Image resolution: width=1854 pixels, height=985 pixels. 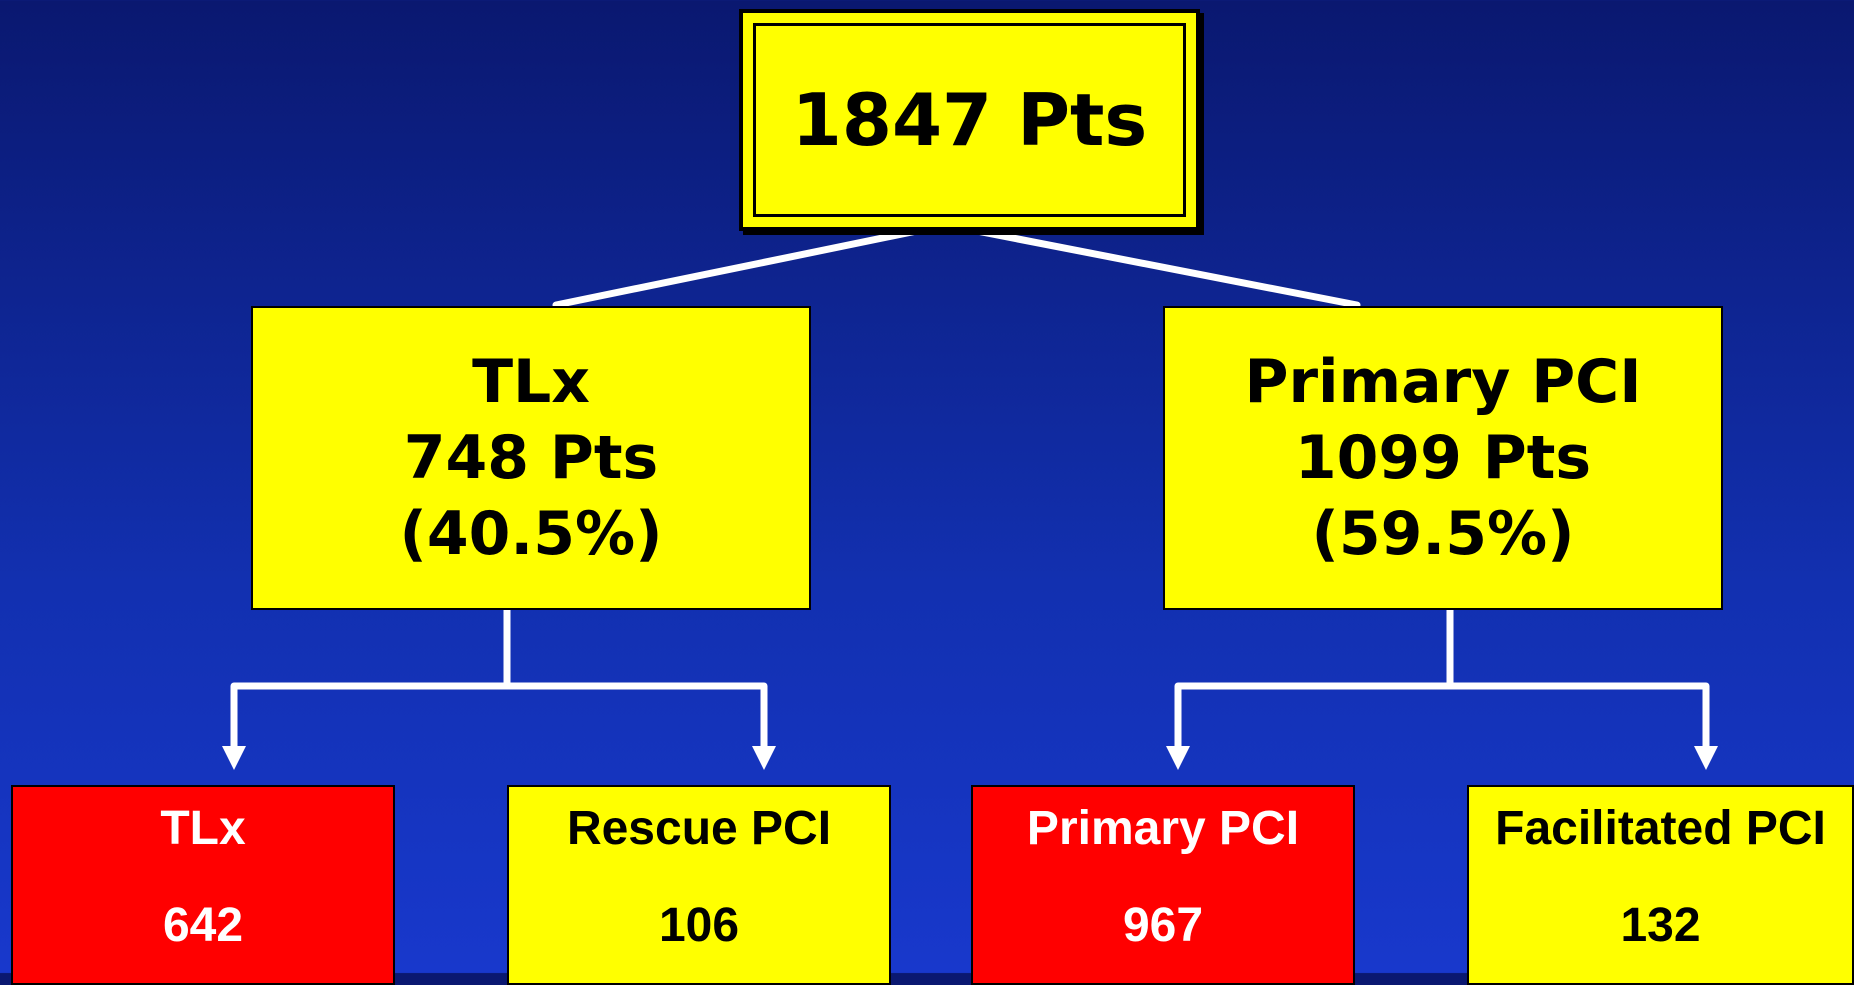 I want to click on right-split, so click(x=1442, y=719).